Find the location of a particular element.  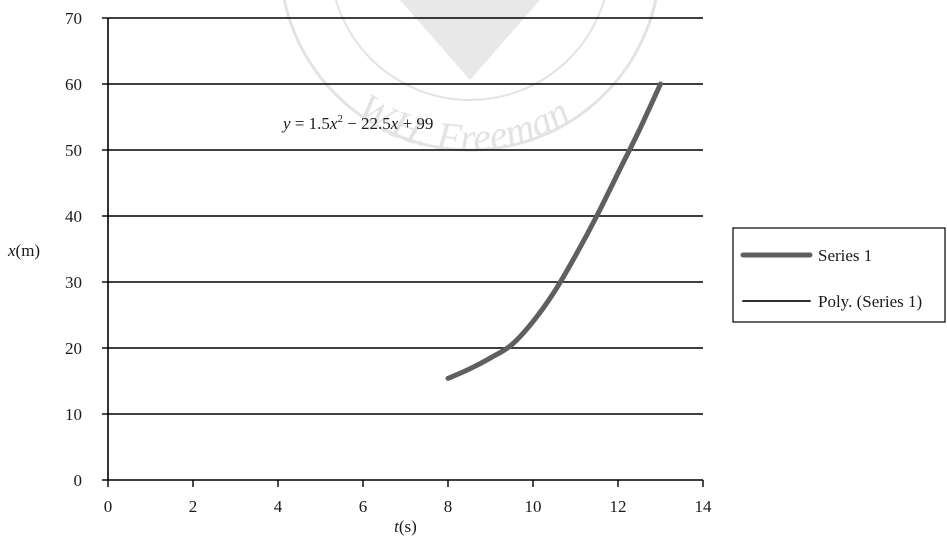

y-tick-label: 30 is located at coordinates (73, 282).